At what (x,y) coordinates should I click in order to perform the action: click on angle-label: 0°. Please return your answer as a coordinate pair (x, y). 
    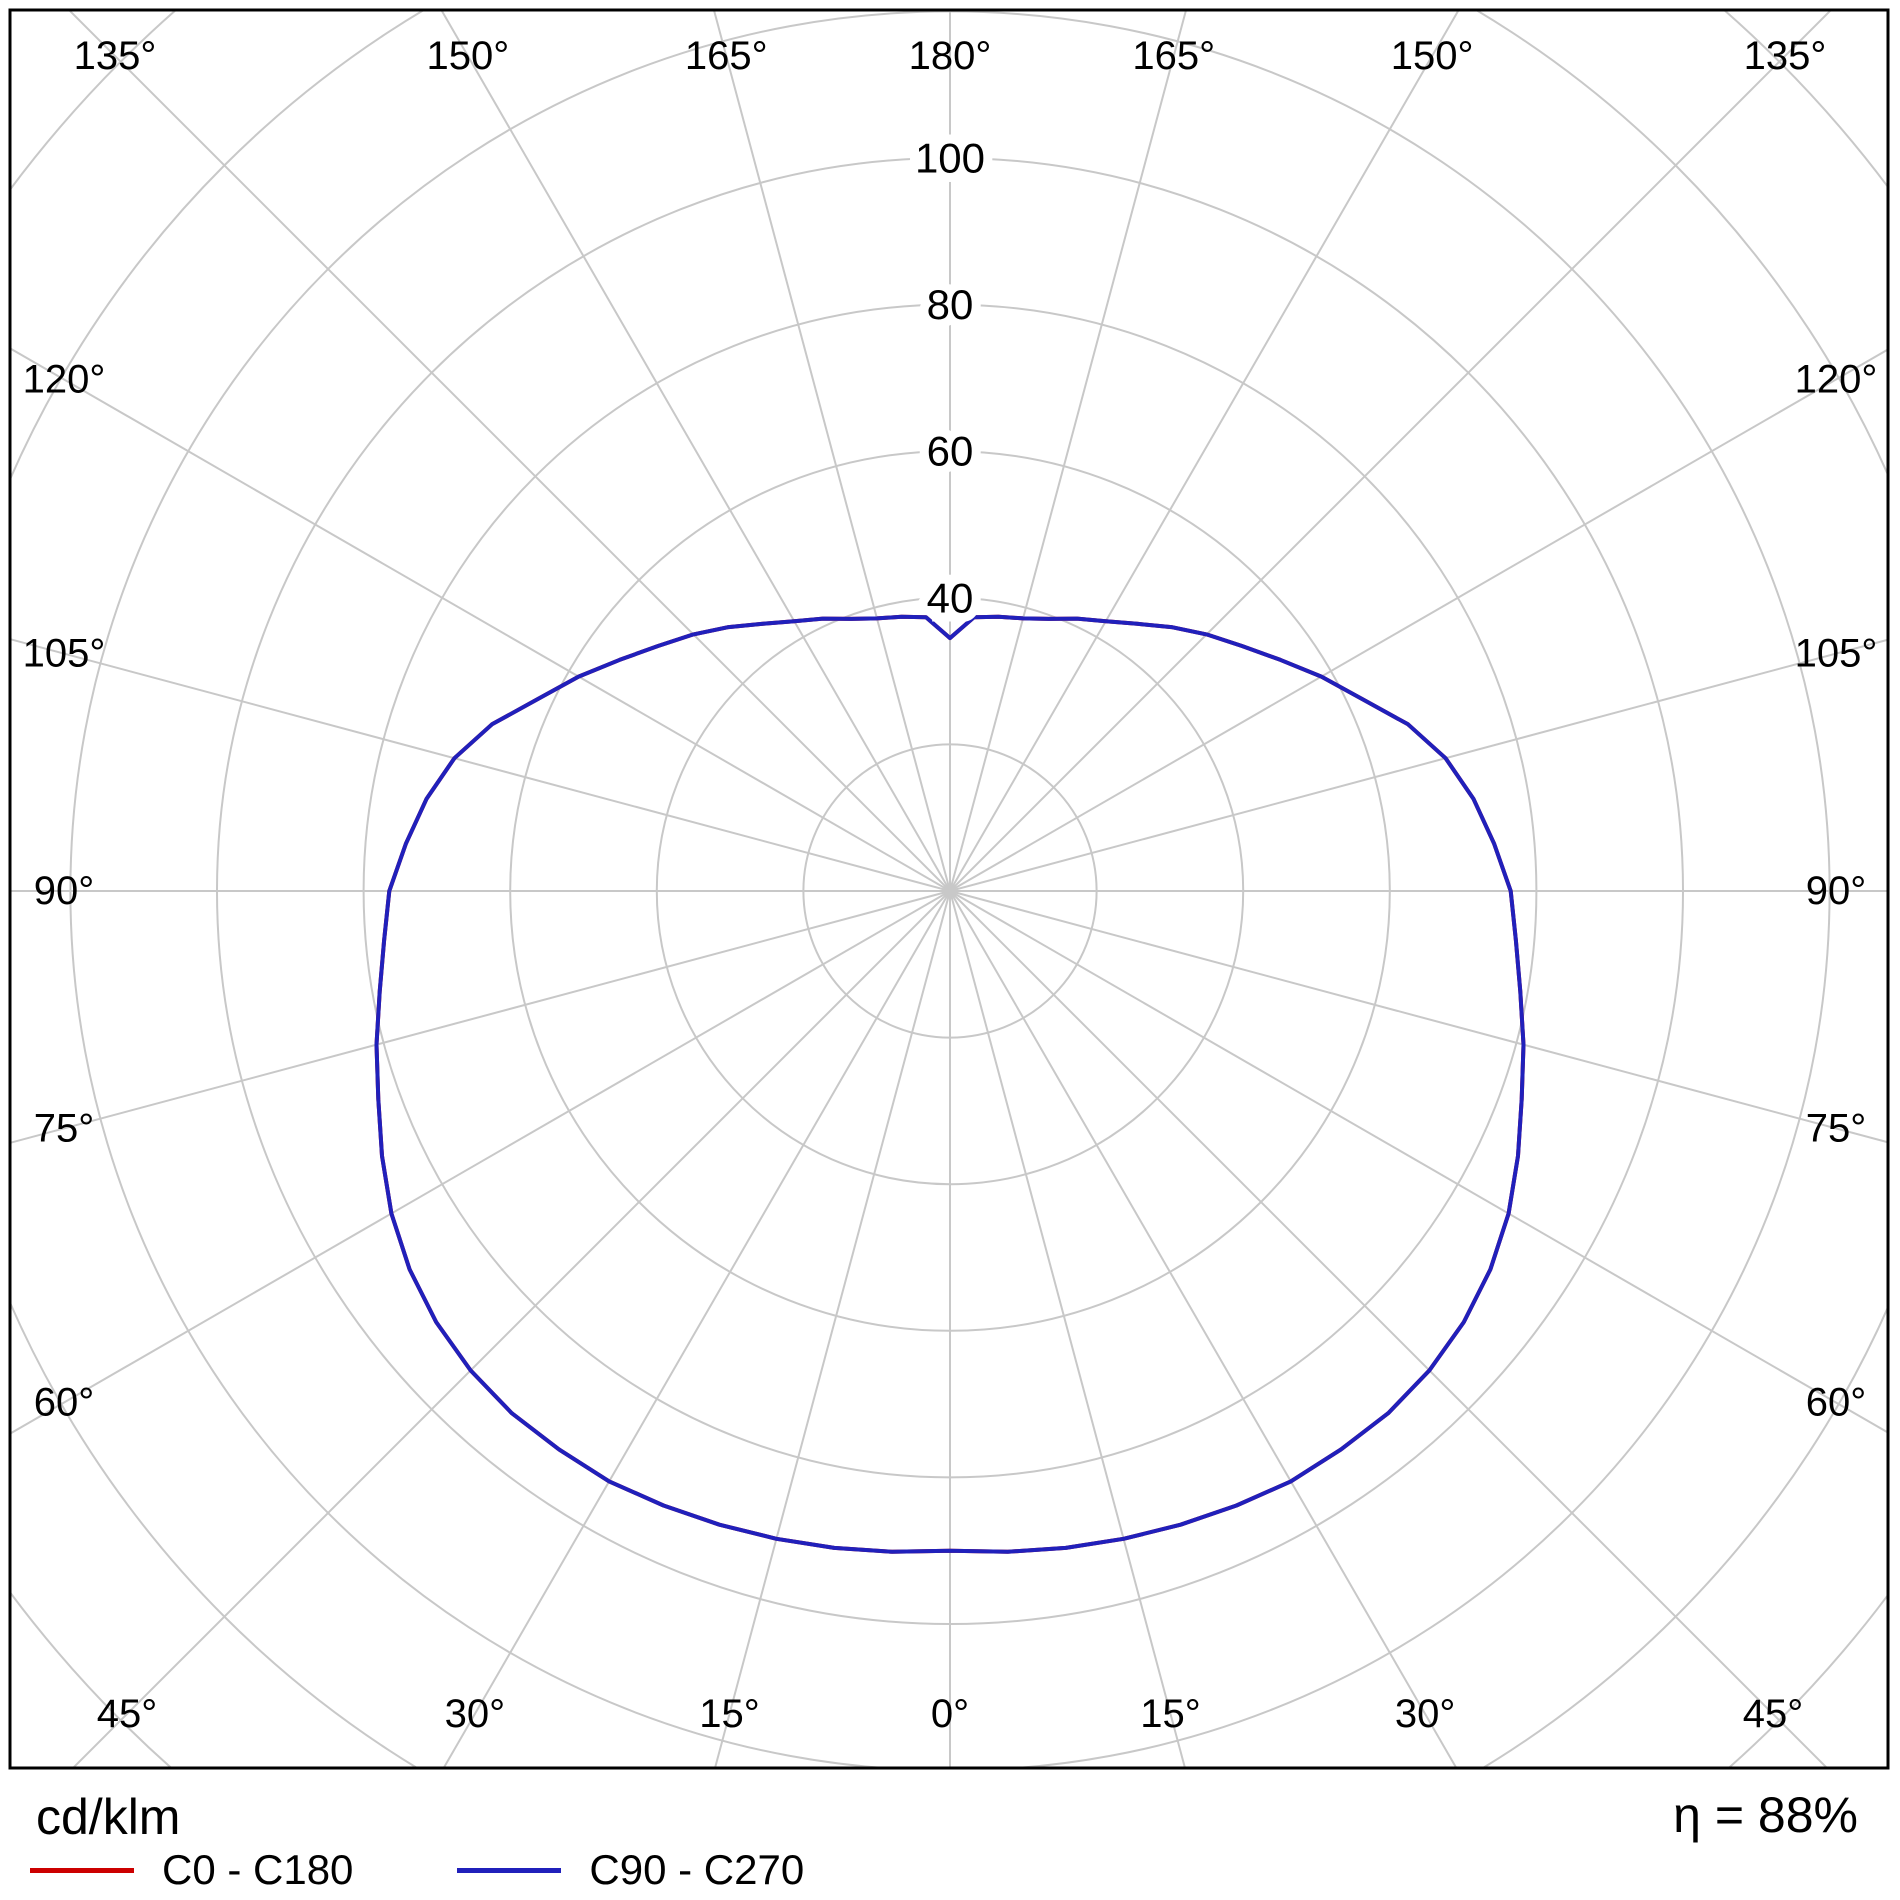
    Looking at the image, I should click on (950, 1714).